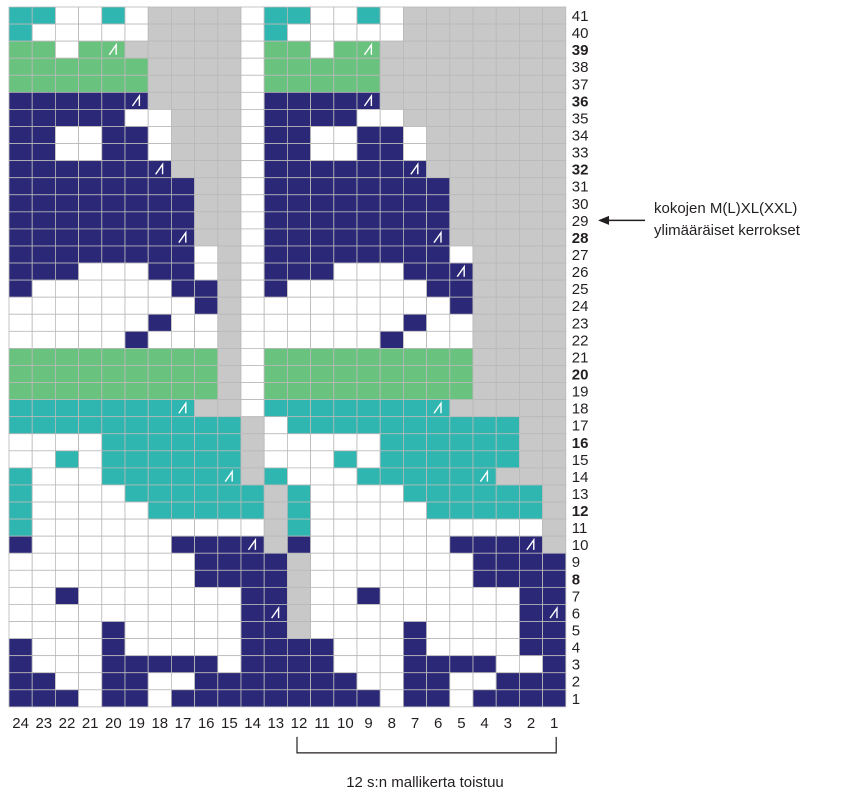  What do you see at coordinates (580, 477) in the screenshot?
I see `row-label: 14` at bounding box center [580, 477].